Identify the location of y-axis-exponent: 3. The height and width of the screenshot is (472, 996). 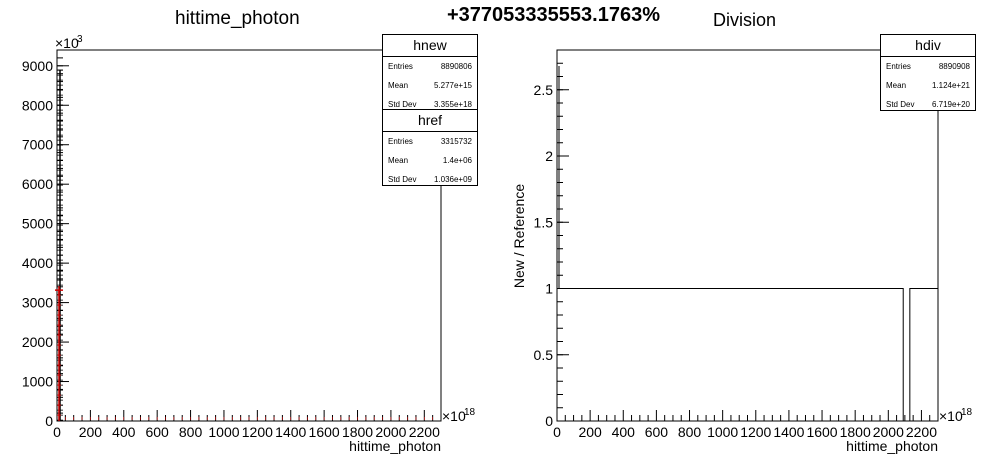
(80, 39).